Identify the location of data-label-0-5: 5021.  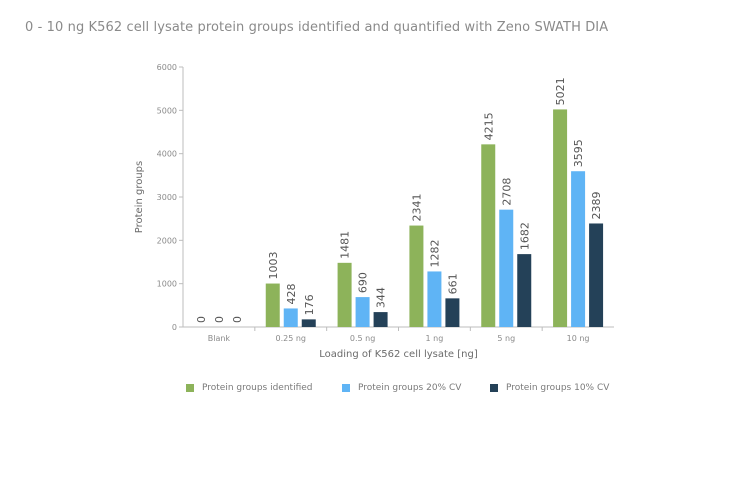
(560, 91).